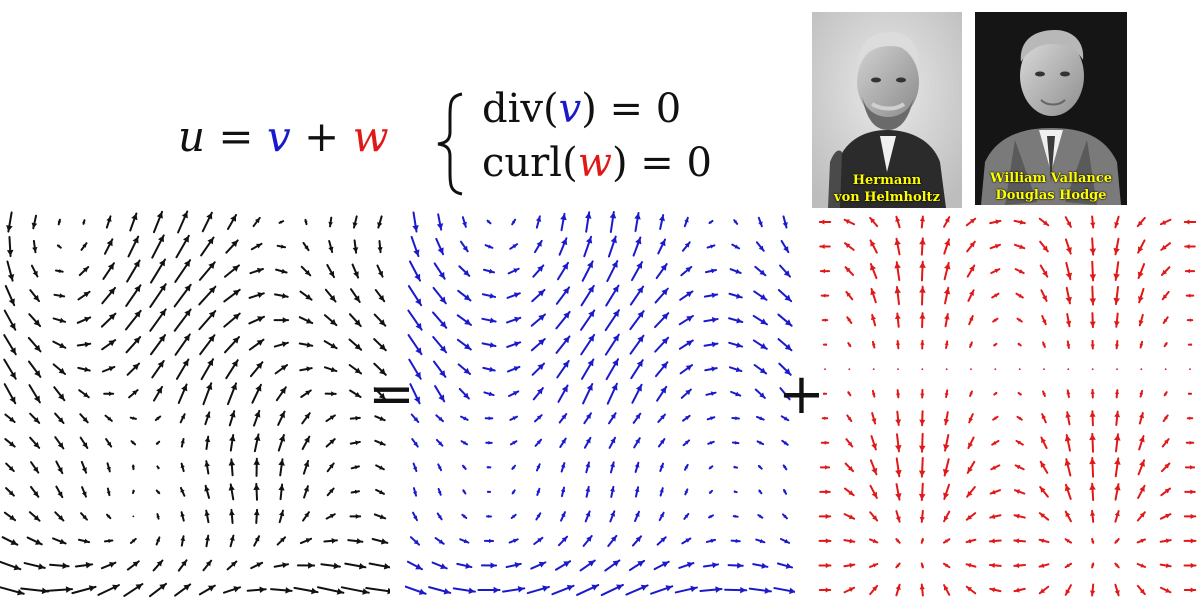  I want to click on div-suffix: ) = 0, so click(631, 109).